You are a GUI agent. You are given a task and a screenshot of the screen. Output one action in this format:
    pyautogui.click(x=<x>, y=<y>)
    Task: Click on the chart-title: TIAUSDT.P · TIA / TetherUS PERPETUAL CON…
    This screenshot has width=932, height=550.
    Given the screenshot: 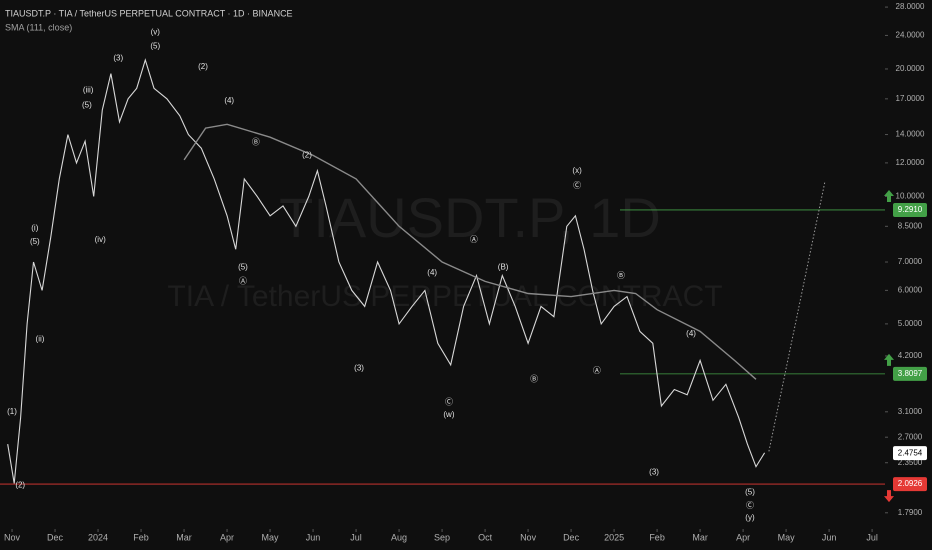 What is the action you would take?
    pyautogui.click(x=149, y=13)
    